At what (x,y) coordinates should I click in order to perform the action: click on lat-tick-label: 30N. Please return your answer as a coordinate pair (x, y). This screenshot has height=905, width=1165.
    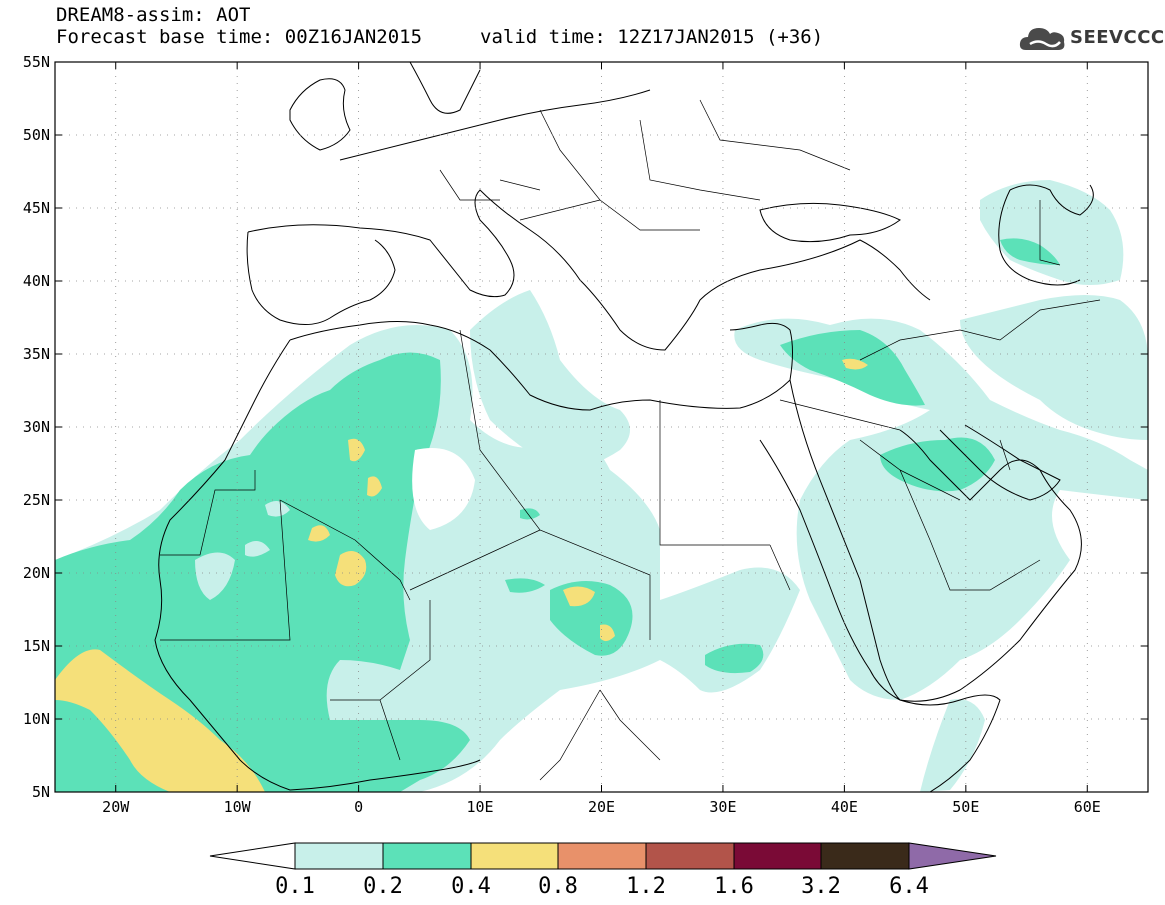
    Looking at the image, I should click on (36, 427).